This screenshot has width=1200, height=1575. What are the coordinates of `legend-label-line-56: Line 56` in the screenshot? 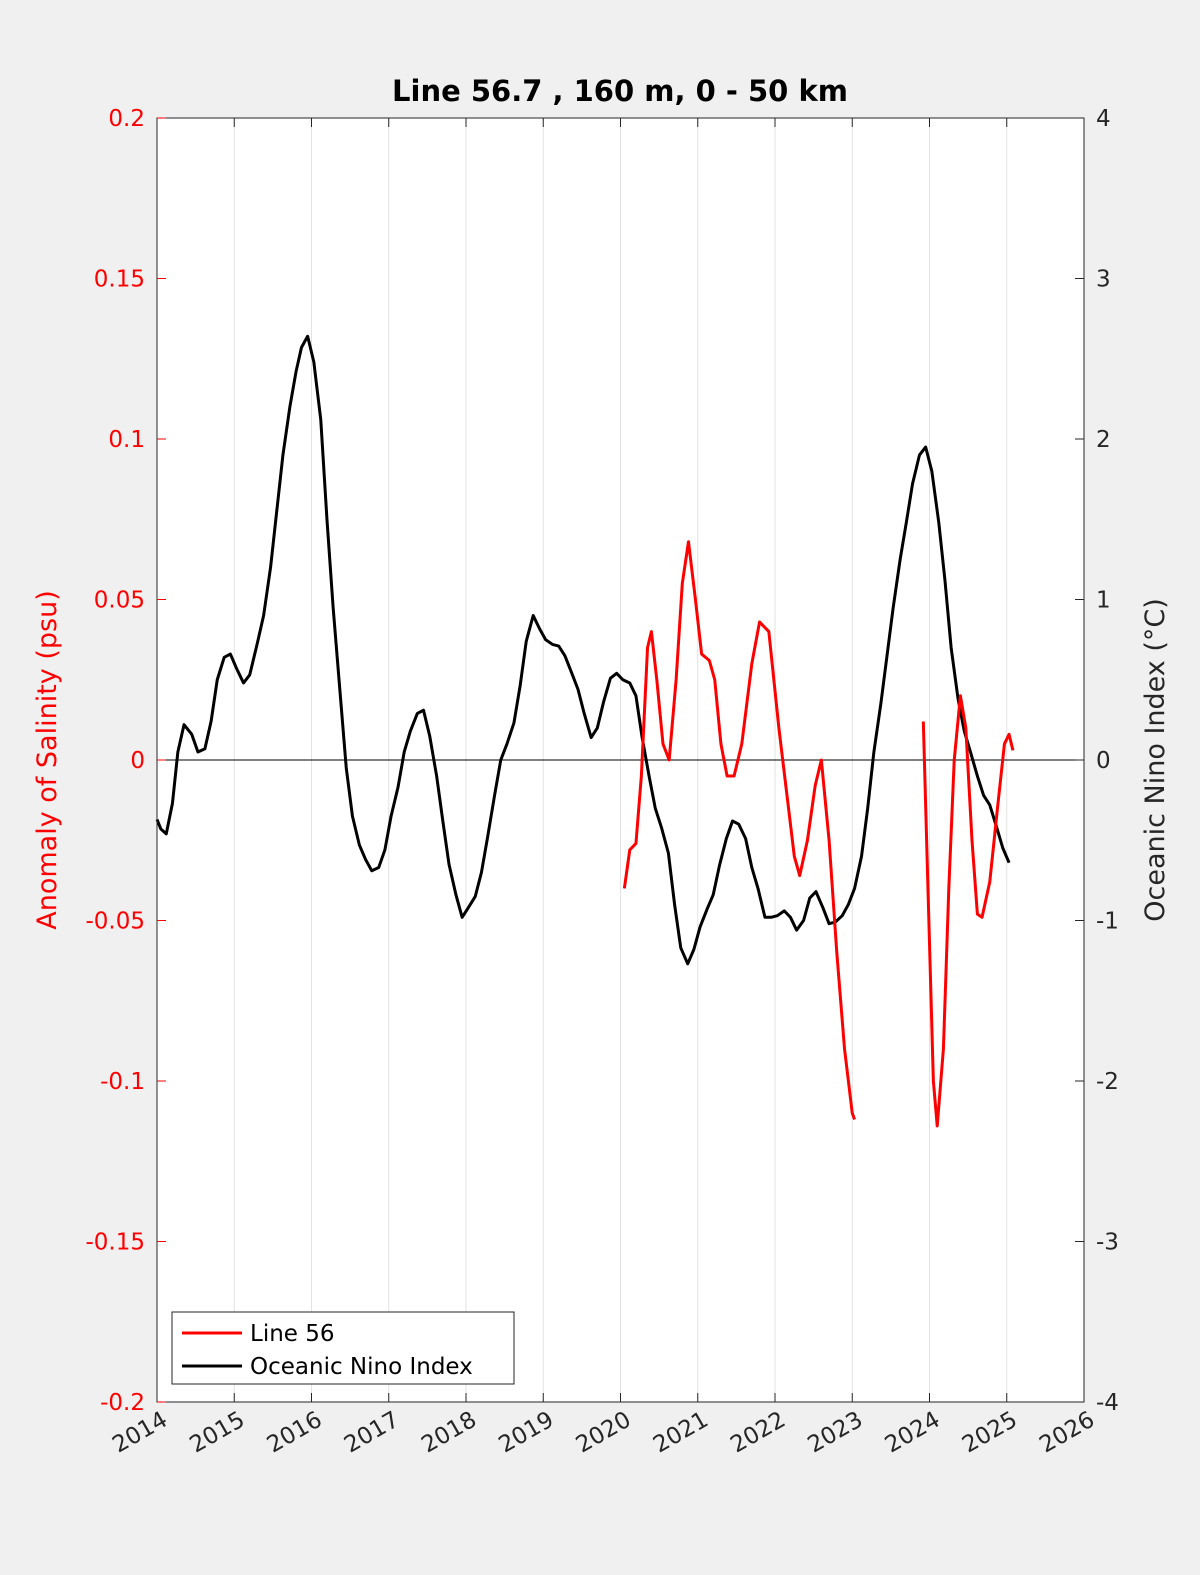 It's located at (292, 1334).